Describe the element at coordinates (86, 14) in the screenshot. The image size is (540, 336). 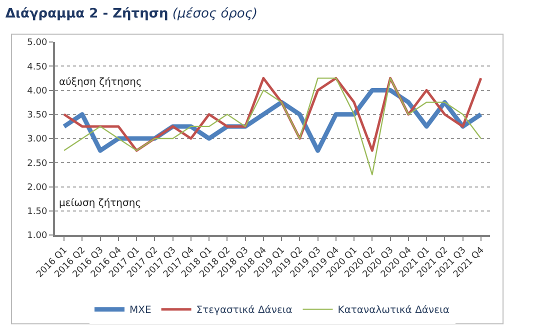
I see `chart-title: Διάγραμμα 2 - Ζήτηση` at that location.